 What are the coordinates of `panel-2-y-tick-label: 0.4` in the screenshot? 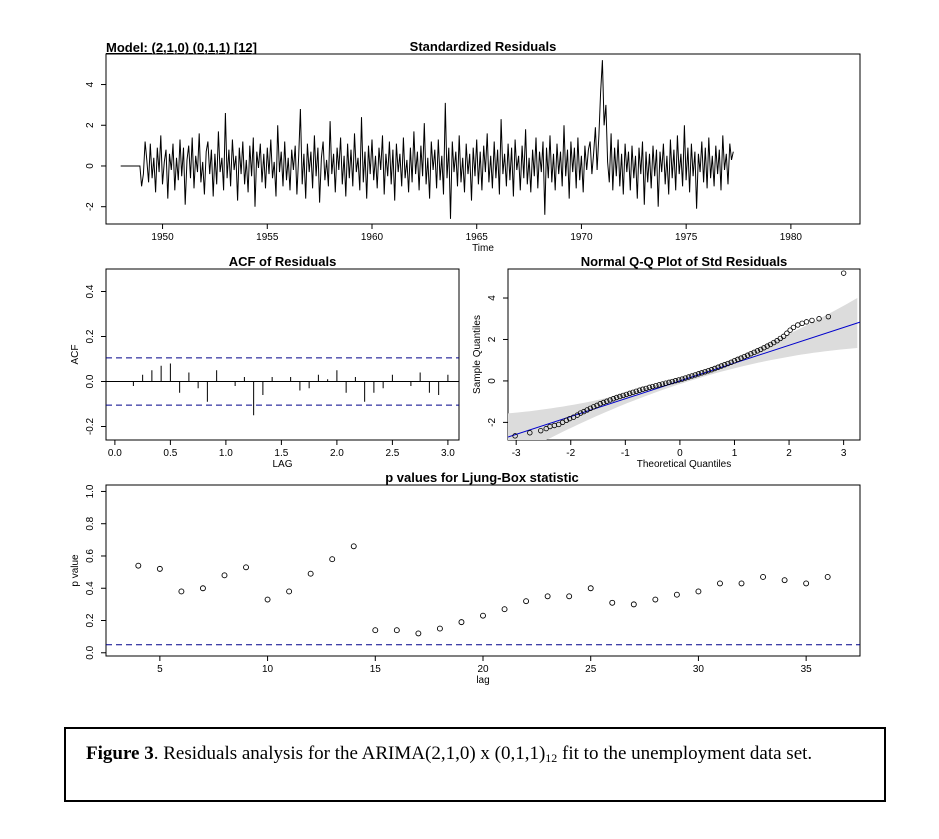 It's located at (90, 291).